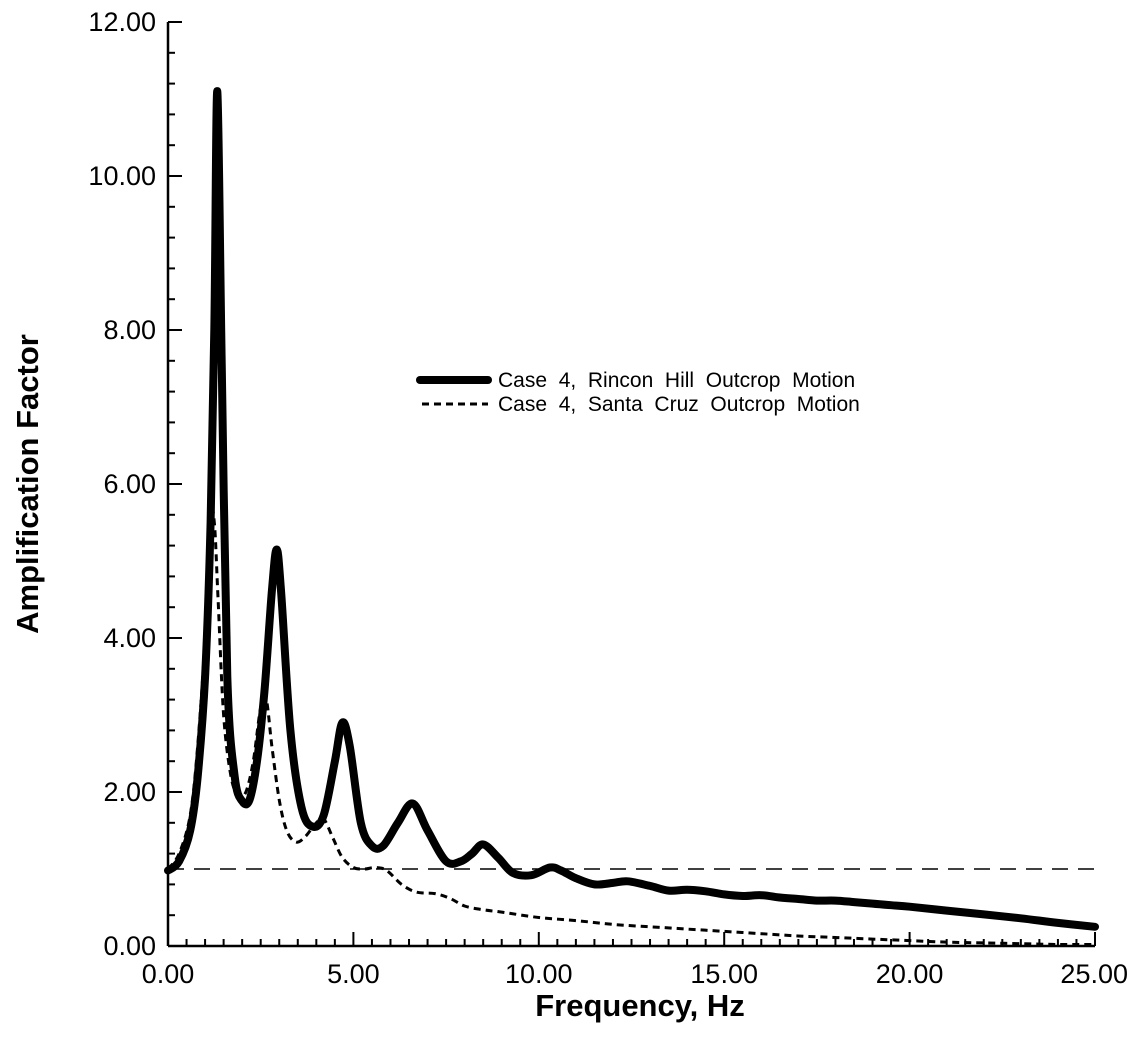  I want to click on y-tick-label: 4.00, so click(129, 638).